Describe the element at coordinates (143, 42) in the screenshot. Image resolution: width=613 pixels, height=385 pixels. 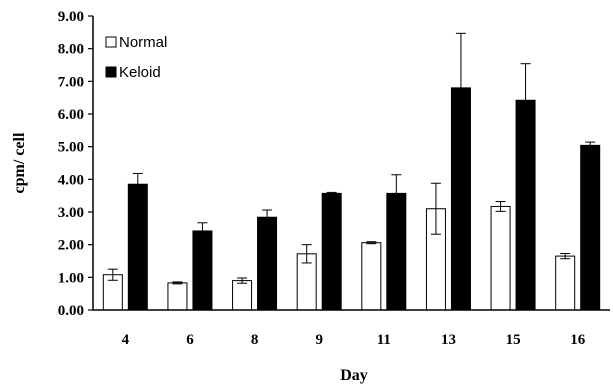
I see `legend-label-normal: Normal` at that location.